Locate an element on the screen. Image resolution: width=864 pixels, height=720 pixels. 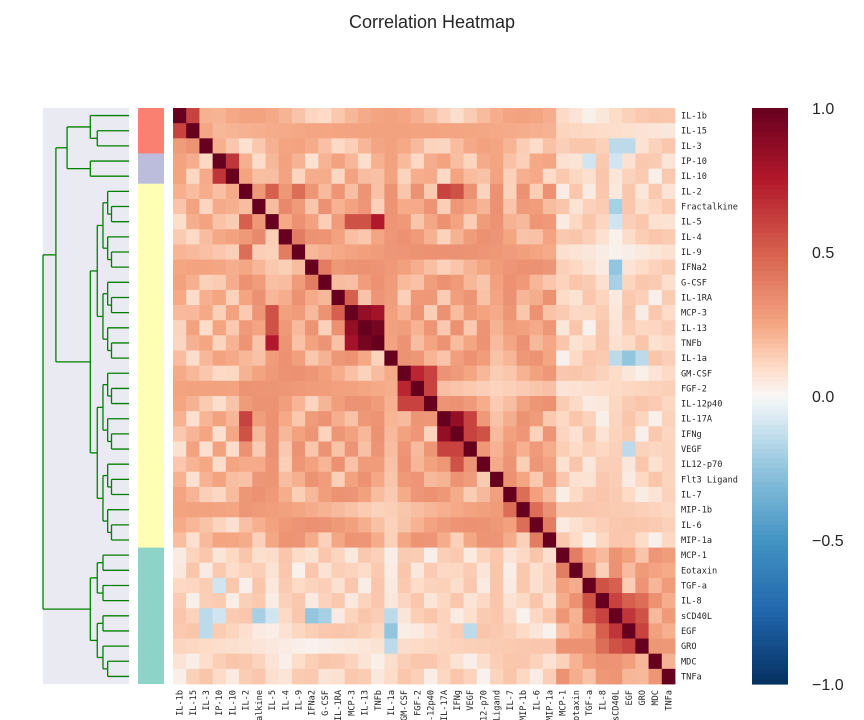
row-label: TGF-a is located at coordinates (694, 586).